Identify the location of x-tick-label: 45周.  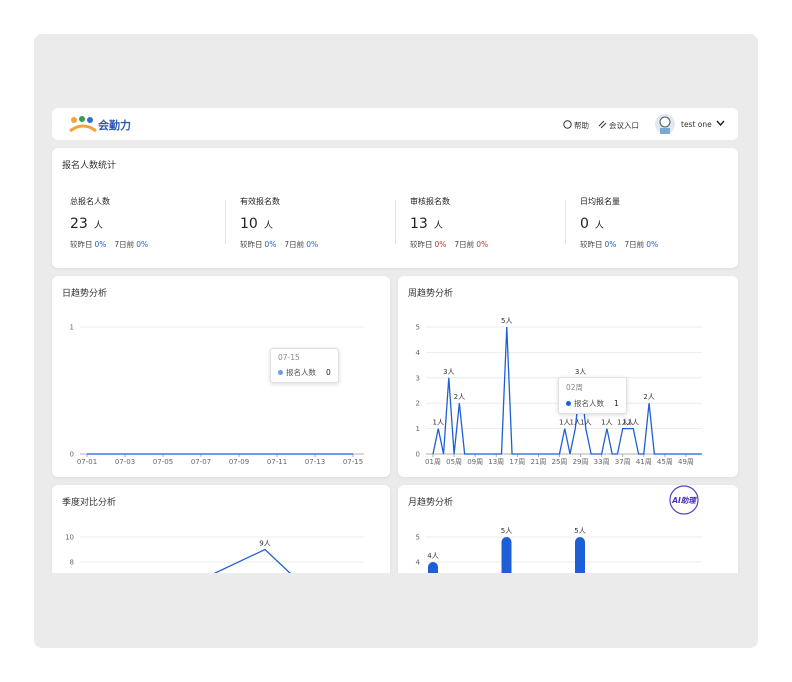
(665, 462).